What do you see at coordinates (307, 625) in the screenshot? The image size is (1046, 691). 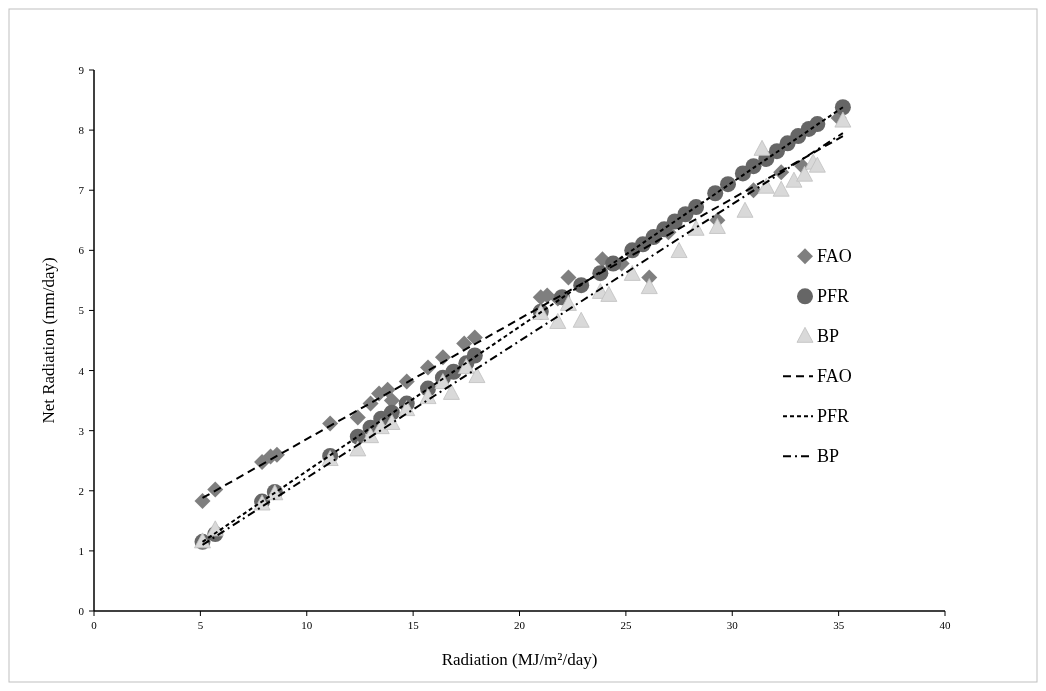 I see `x-tick-label: 10` at bounding box center [307, 625].